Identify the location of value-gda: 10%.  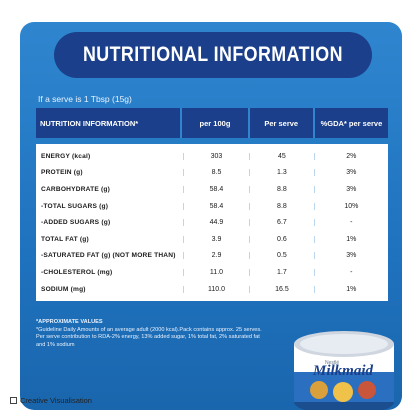
(350, 206).